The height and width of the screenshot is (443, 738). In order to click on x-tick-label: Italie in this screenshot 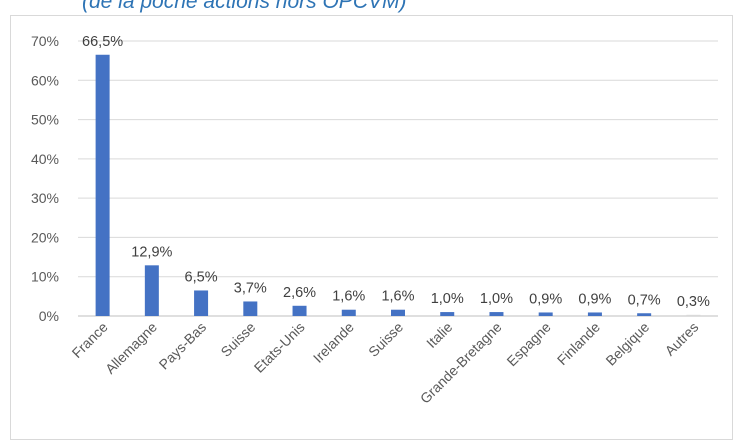, I will do `click(439, 335)`.